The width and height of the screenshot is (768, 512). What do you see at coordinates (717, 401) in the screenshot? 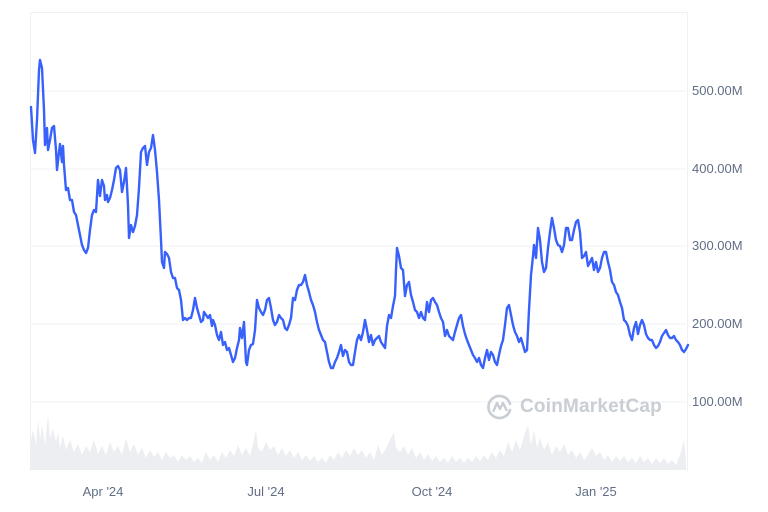
I see `y-tick-100m: 100.00M` at bounding box center [717, 401].